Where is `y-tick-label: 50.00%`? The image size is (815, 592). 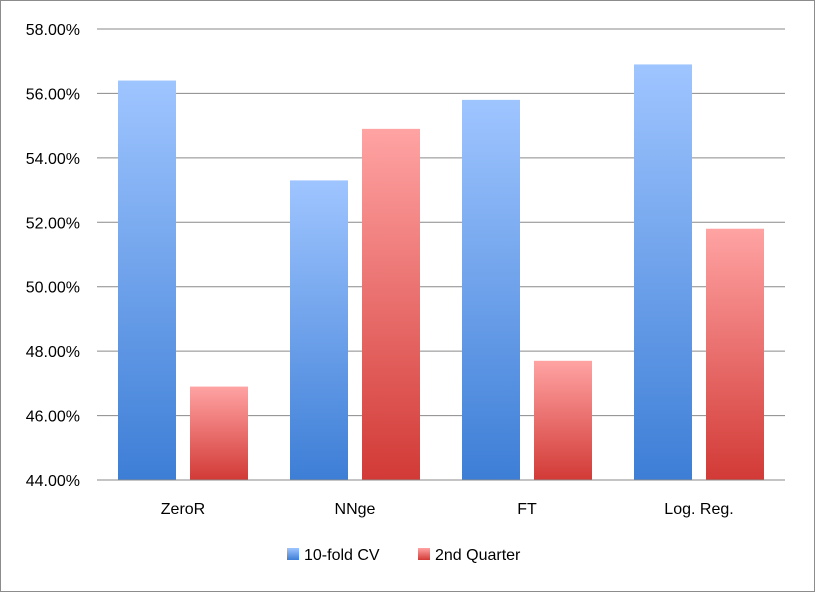
y-tick-label: 50.00% is located at coordinates (53, 288).